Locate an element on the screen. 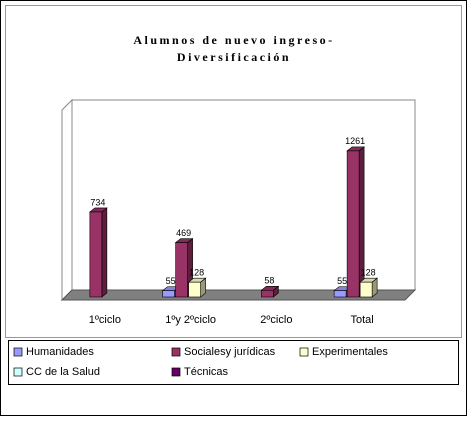 This screenshot has height=421, width=467. floor is located at coordinates (238, 295).